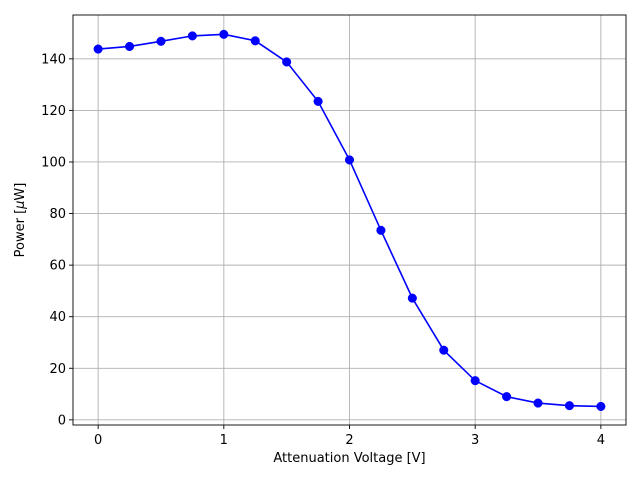 The width and height of the screenshot is (640, 480). I want to click on x-tick-label-1: 1, so click(224, 440).